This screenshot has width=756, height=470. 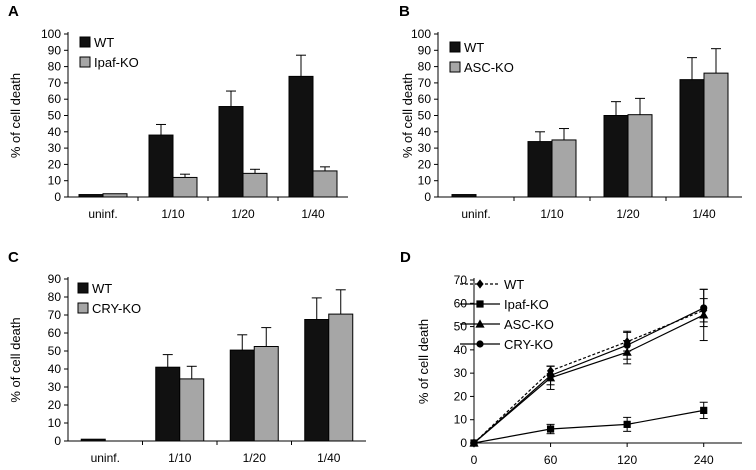 What do you see at coordinates (526, 304) in the screenshot?
I see `legend-label: Ipaf-KO` at bounding box center [526, 304].